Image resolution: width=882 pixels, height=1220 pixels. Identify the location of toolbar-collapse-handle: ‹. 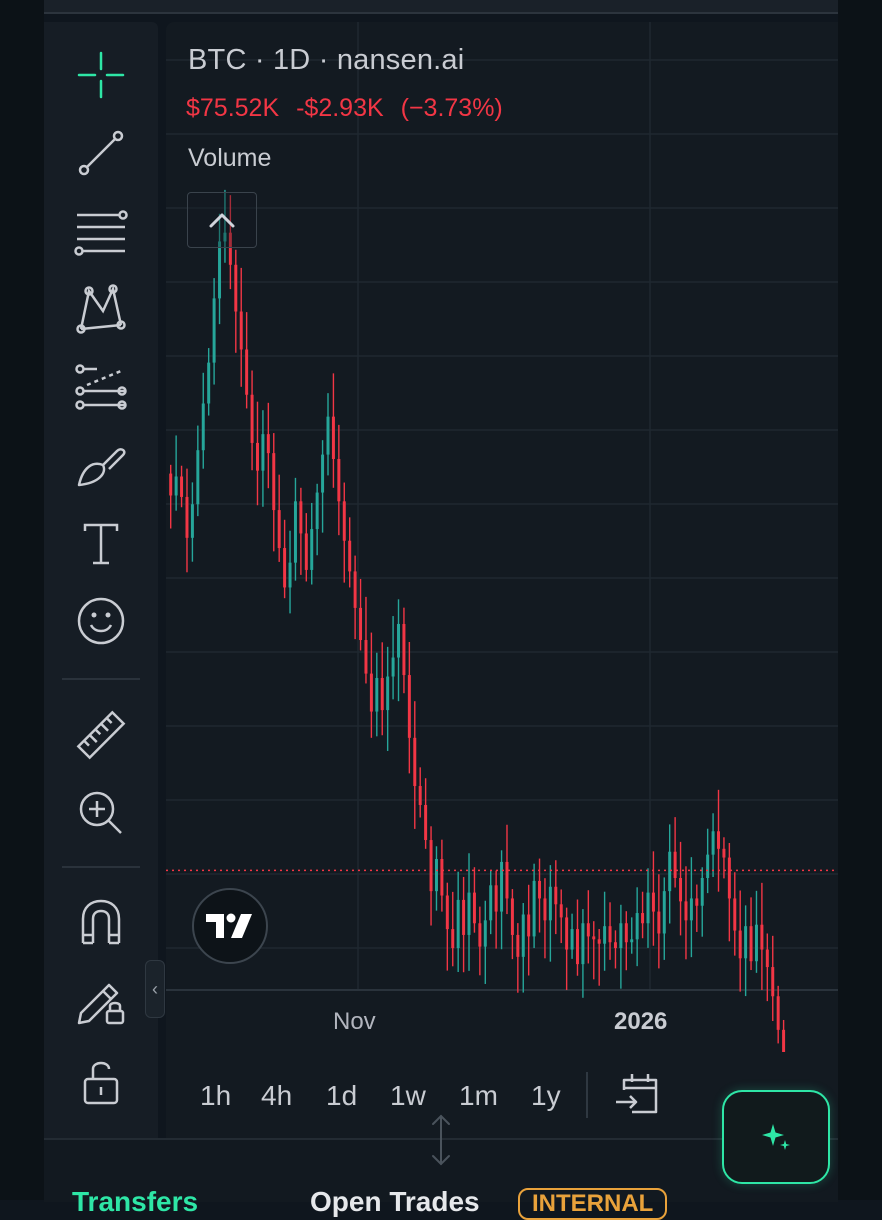
(155, 989).